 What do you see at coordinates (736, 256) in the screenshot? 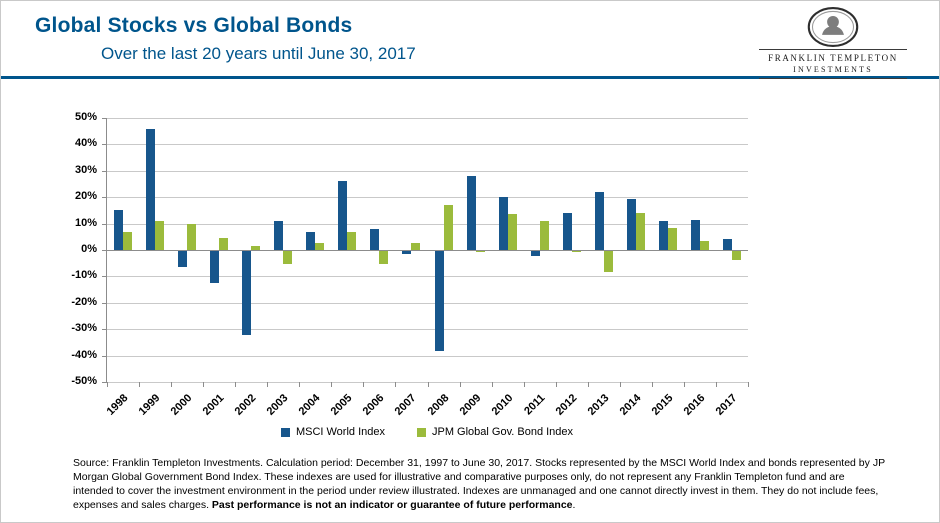
I see `bar-jpm-2017` at bounding box center [736, 256].